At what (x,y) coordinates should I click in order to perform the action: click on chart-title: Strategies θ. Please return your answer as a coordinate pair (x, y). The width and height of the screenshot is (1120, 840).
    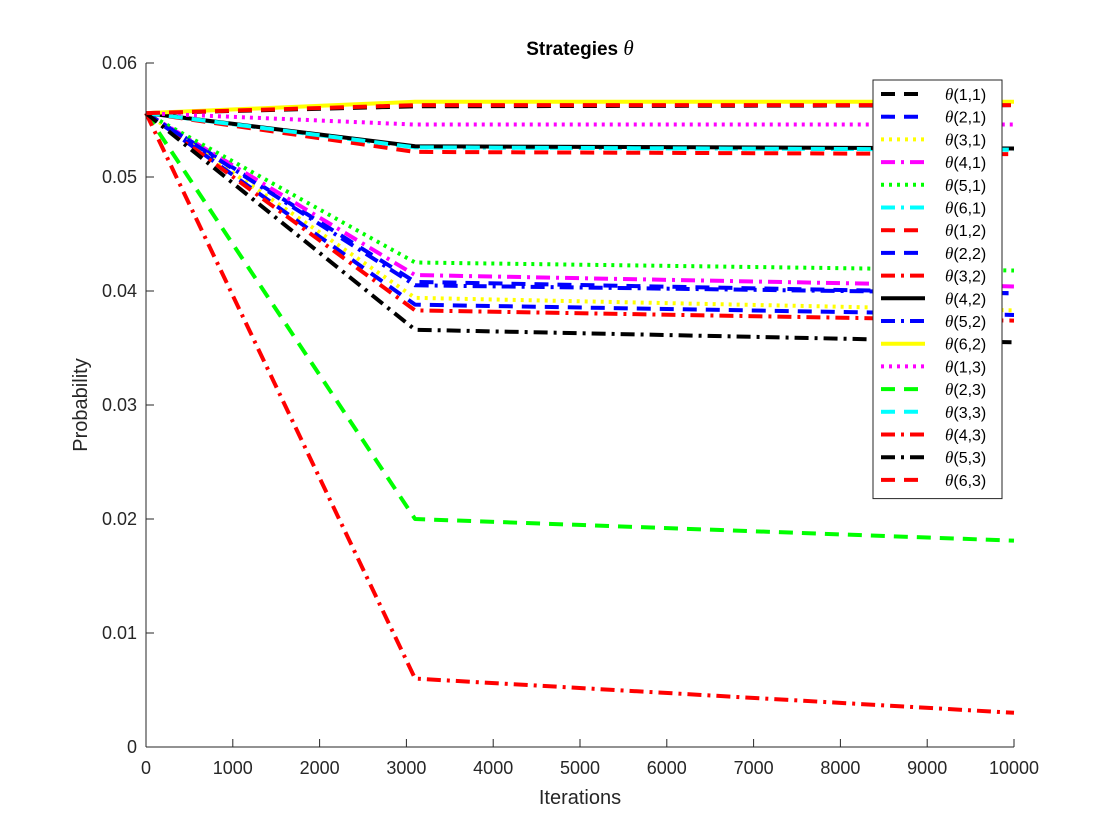
    Looking at the image, I should click on (579, 48).